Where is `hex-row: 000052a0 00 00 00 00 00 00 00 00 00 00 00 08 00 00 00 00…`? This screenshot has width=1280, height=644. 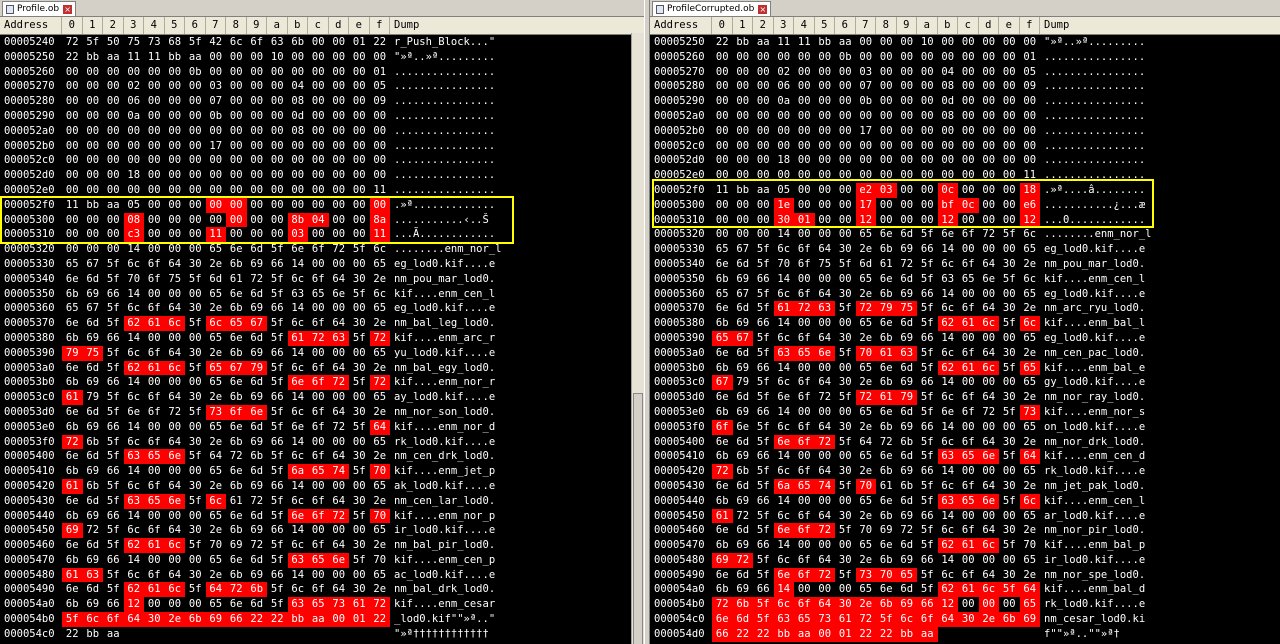
hex-row: 000052a0 00 00 00 00 00 00 00 00 00 00 00 08 00 00 00 00… is located at coordinates (322, 131).